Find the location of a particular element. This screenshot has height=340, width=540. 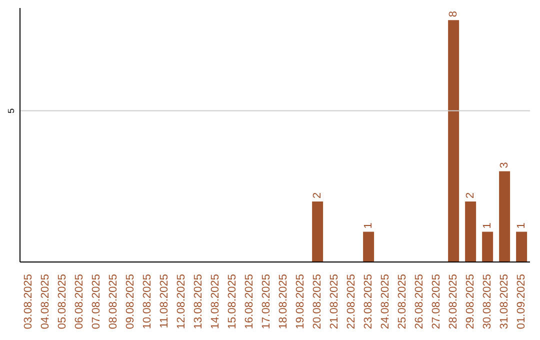

x-tick-label: 12.08.2025 is located at coordinates (182, 302).